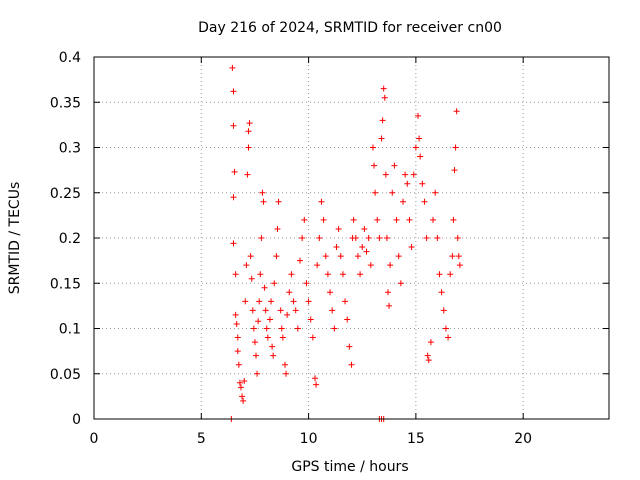  I want to click on y-tick-label: 0.4, so click(70, 58).